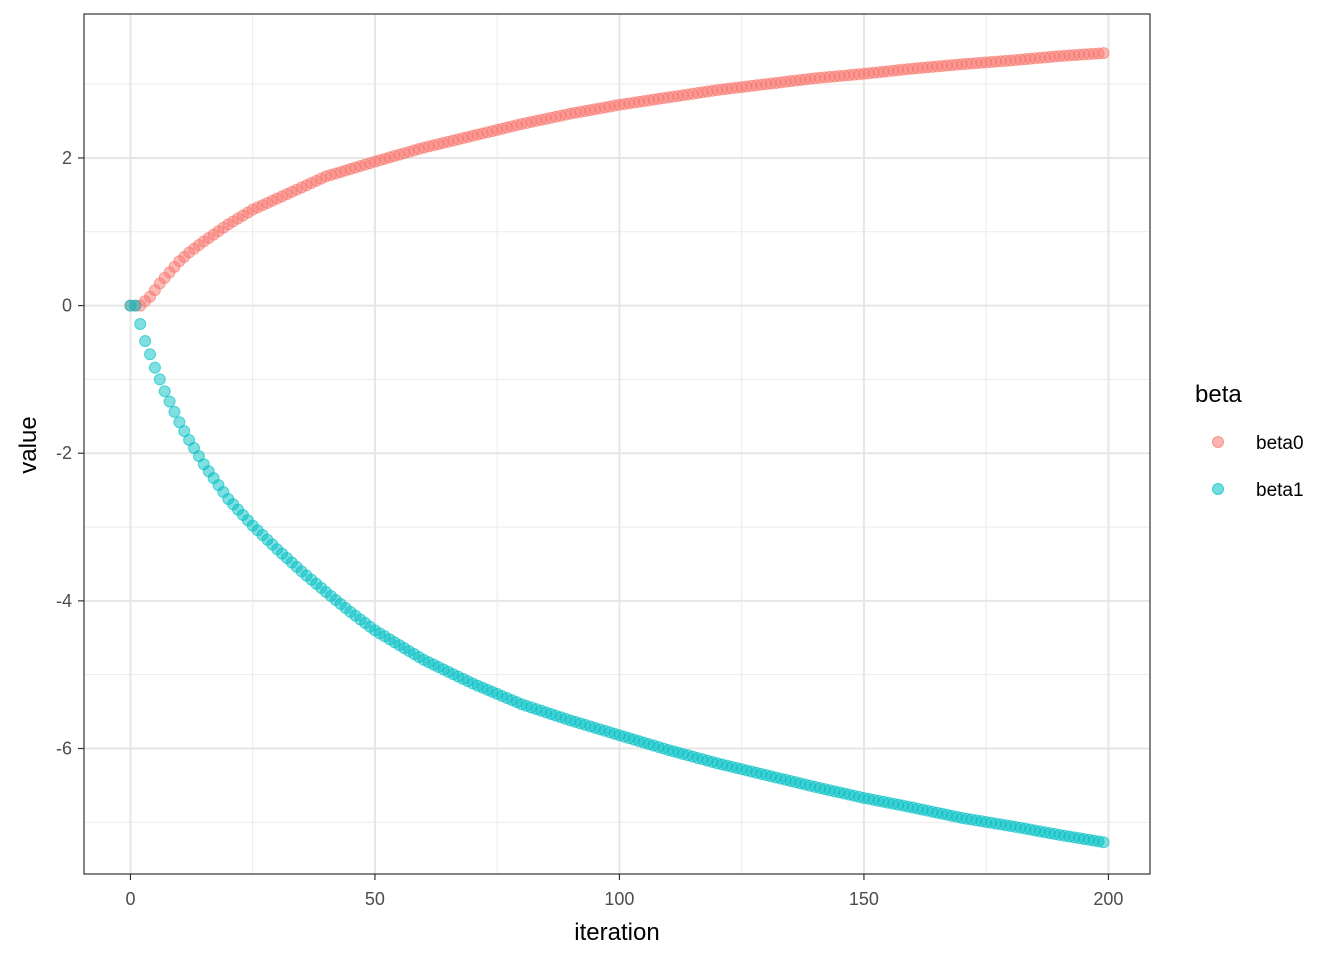 Image resolution: width=1344 pixels, height=960 pixels. What do you see at coordinates (1108, 899) in the screenshot?
I see `x-tick-label: 200` at bounding box center [1108, 899].